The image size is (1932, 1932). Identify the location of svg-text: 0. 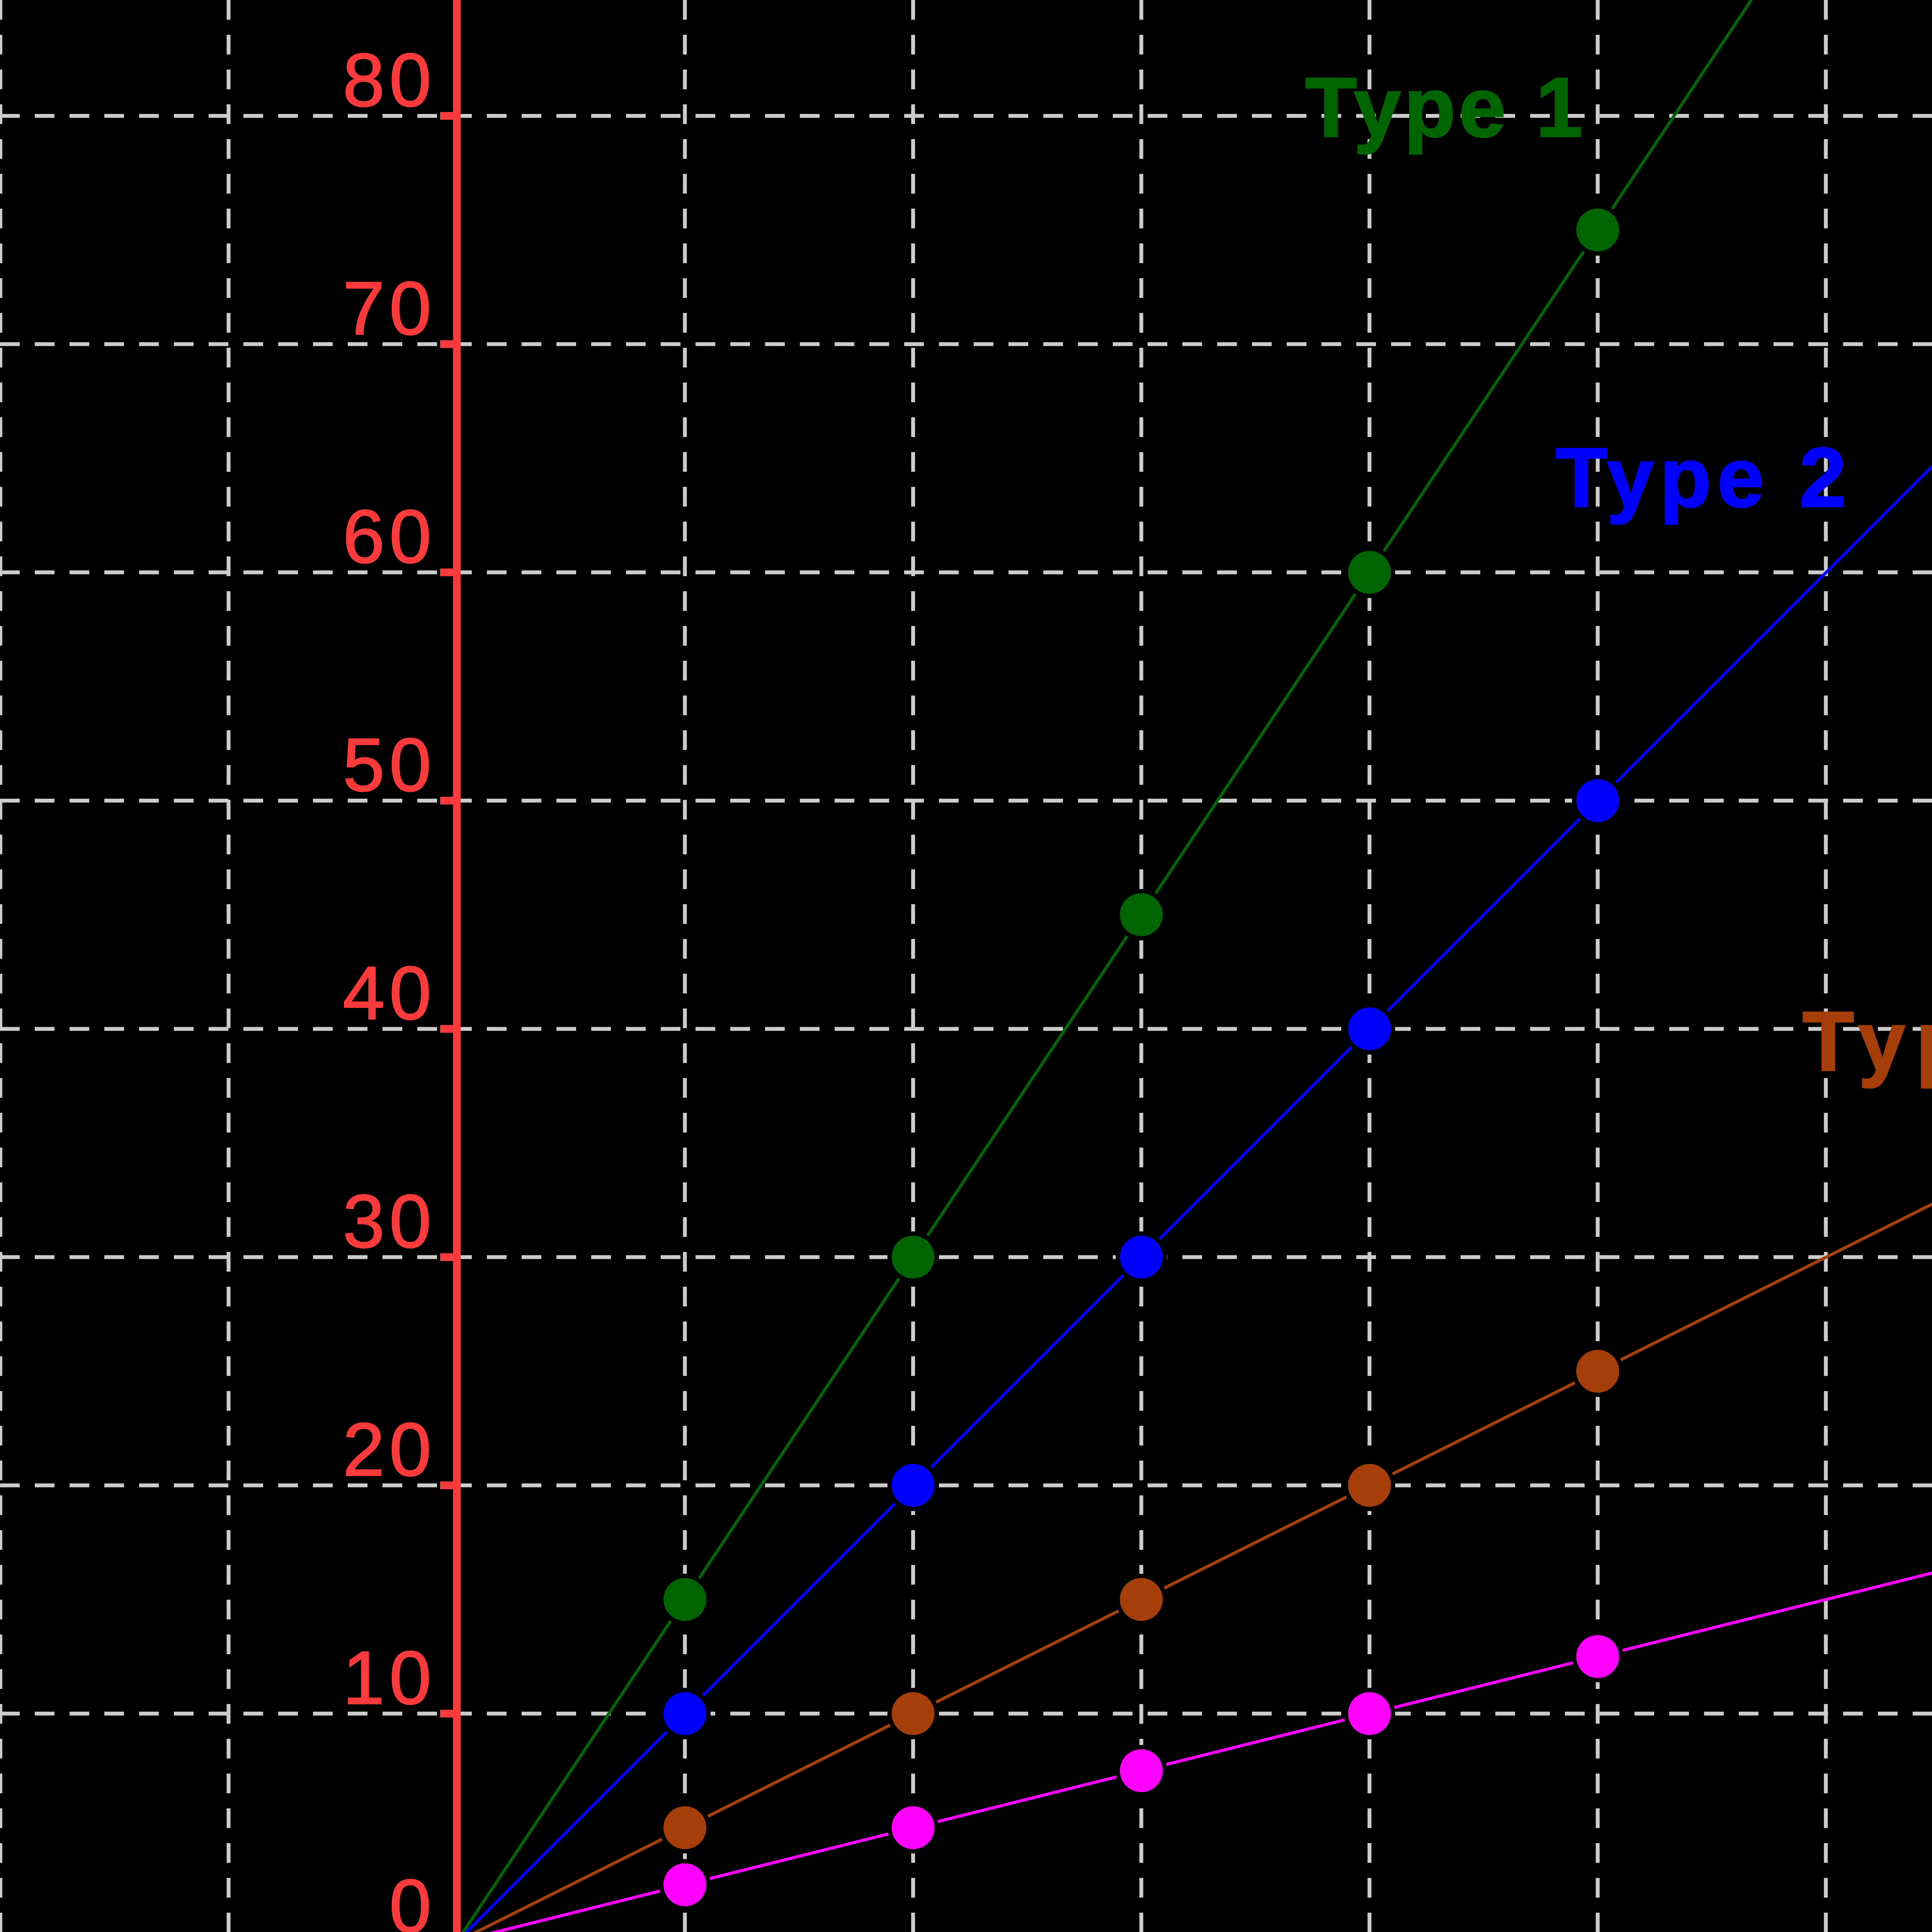
(410, 1898).